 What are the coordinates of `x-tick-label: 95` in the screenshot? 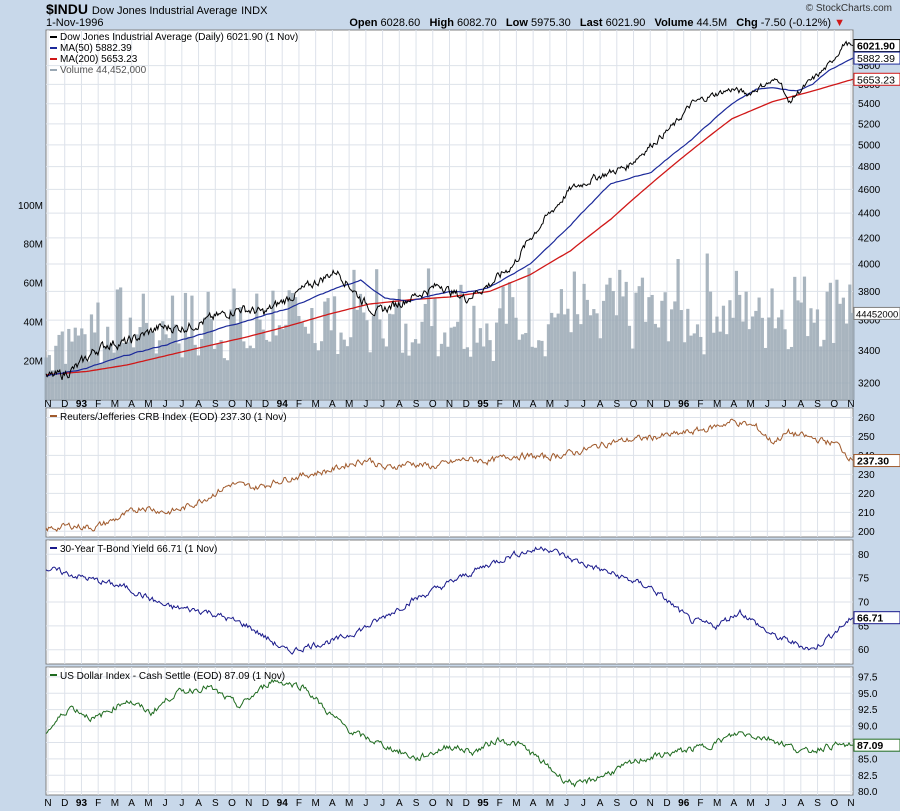 It's located at (483, 803).